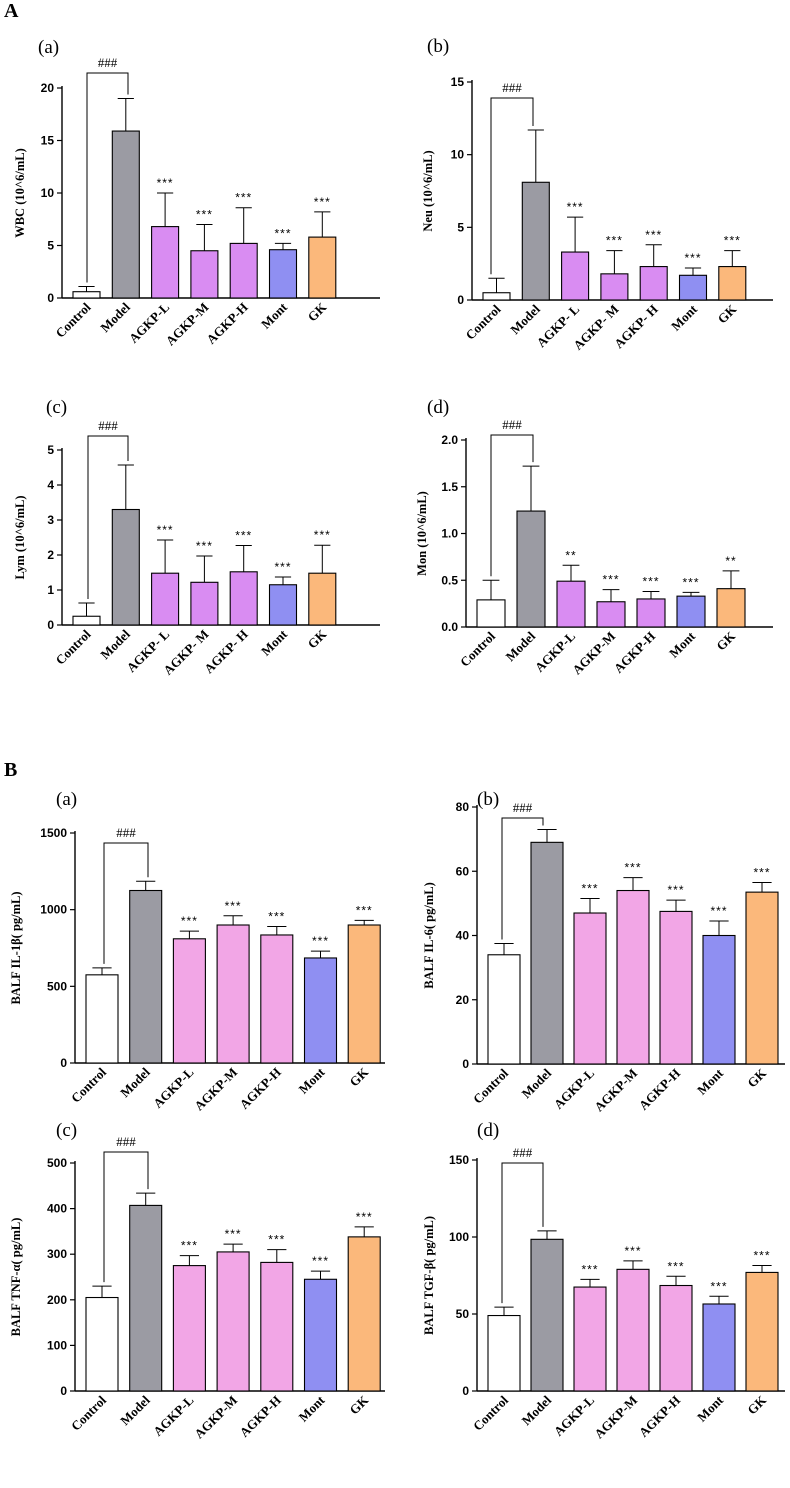 The image size is (790, 1488). What do you see at coordinates (50, 450) in the screenshot?
I see `y-tick-label: 5` at bounding box center [50, 450].